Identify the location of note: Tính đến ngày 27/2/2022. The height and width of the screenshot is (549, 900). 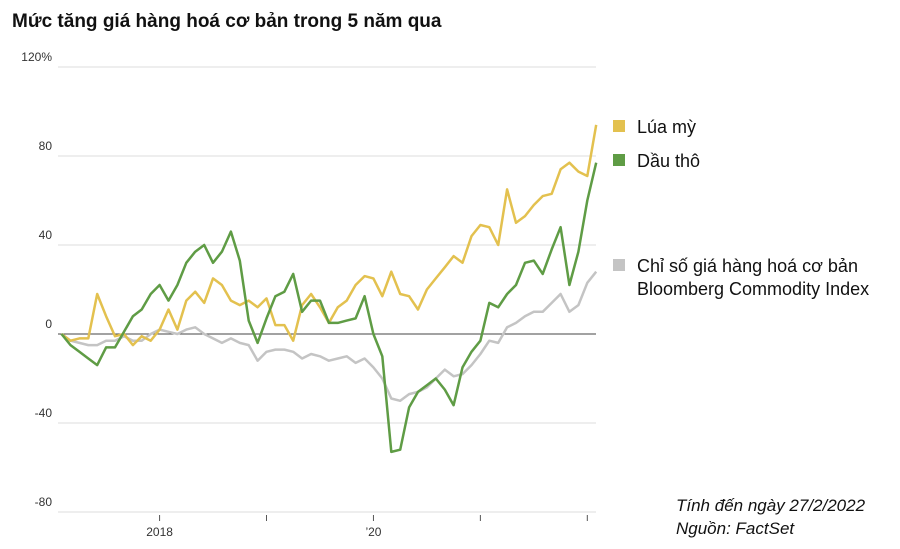
(771, 505).